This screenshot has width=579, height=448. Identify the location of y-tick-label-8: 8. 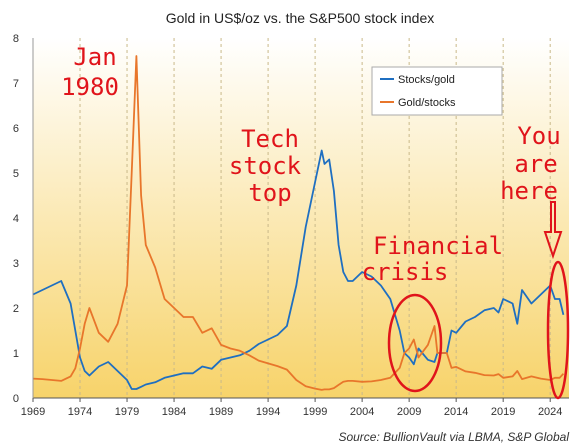
(16, 39).